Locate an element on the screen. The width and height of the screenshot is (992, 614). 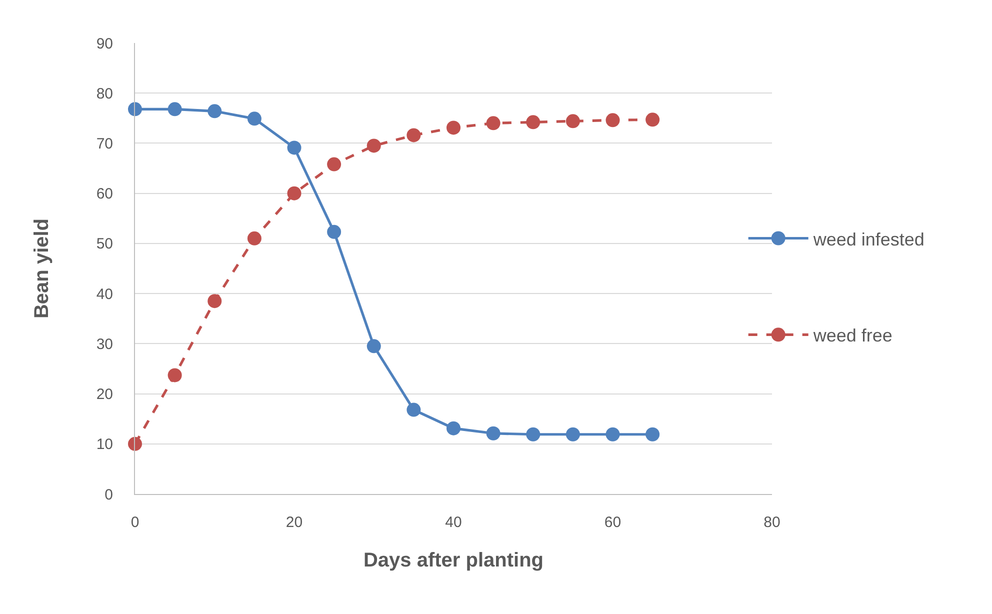
x-tick-label: 0 is located at coordinates (135, 522).